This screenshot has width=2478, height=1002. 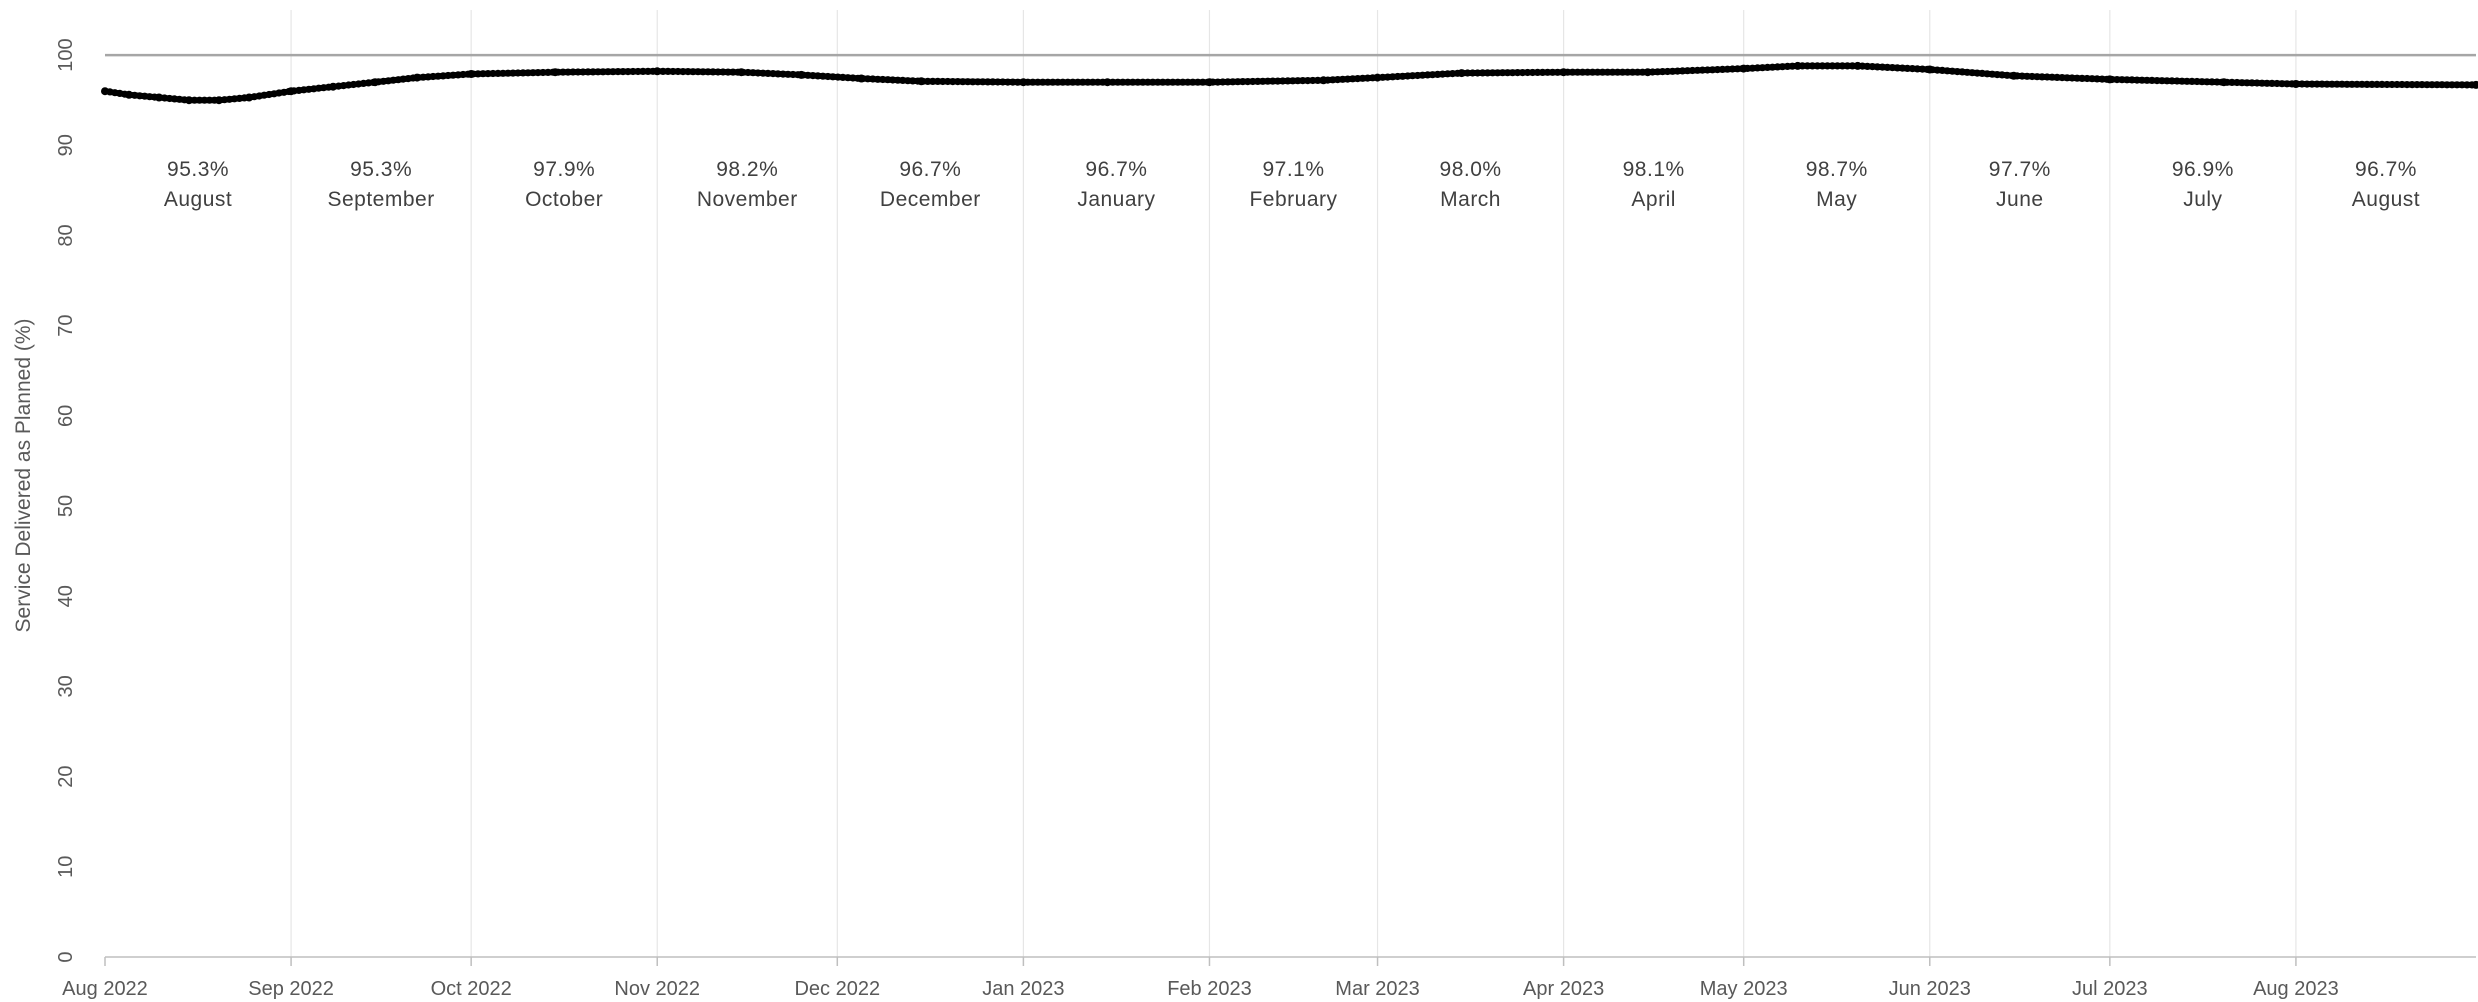 I want to click on month-summary-value: 96.9%, so click(x=2203, y=169).